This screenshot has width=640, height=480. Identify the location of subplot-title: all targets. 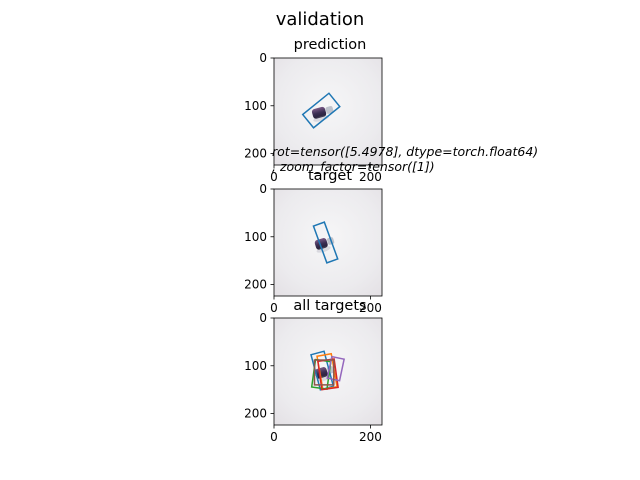
(329, 306).